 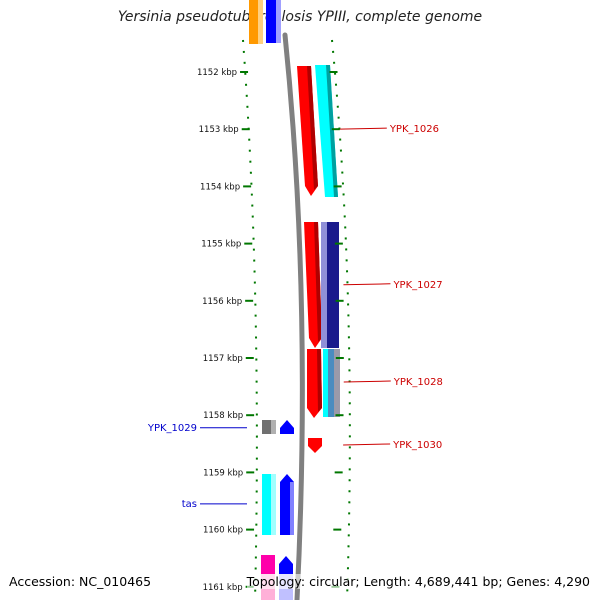 What do you see at coordinates (278, 21) in the screenshot?
I see `gene-blue-top-lite` at bounding box center [278, 21].